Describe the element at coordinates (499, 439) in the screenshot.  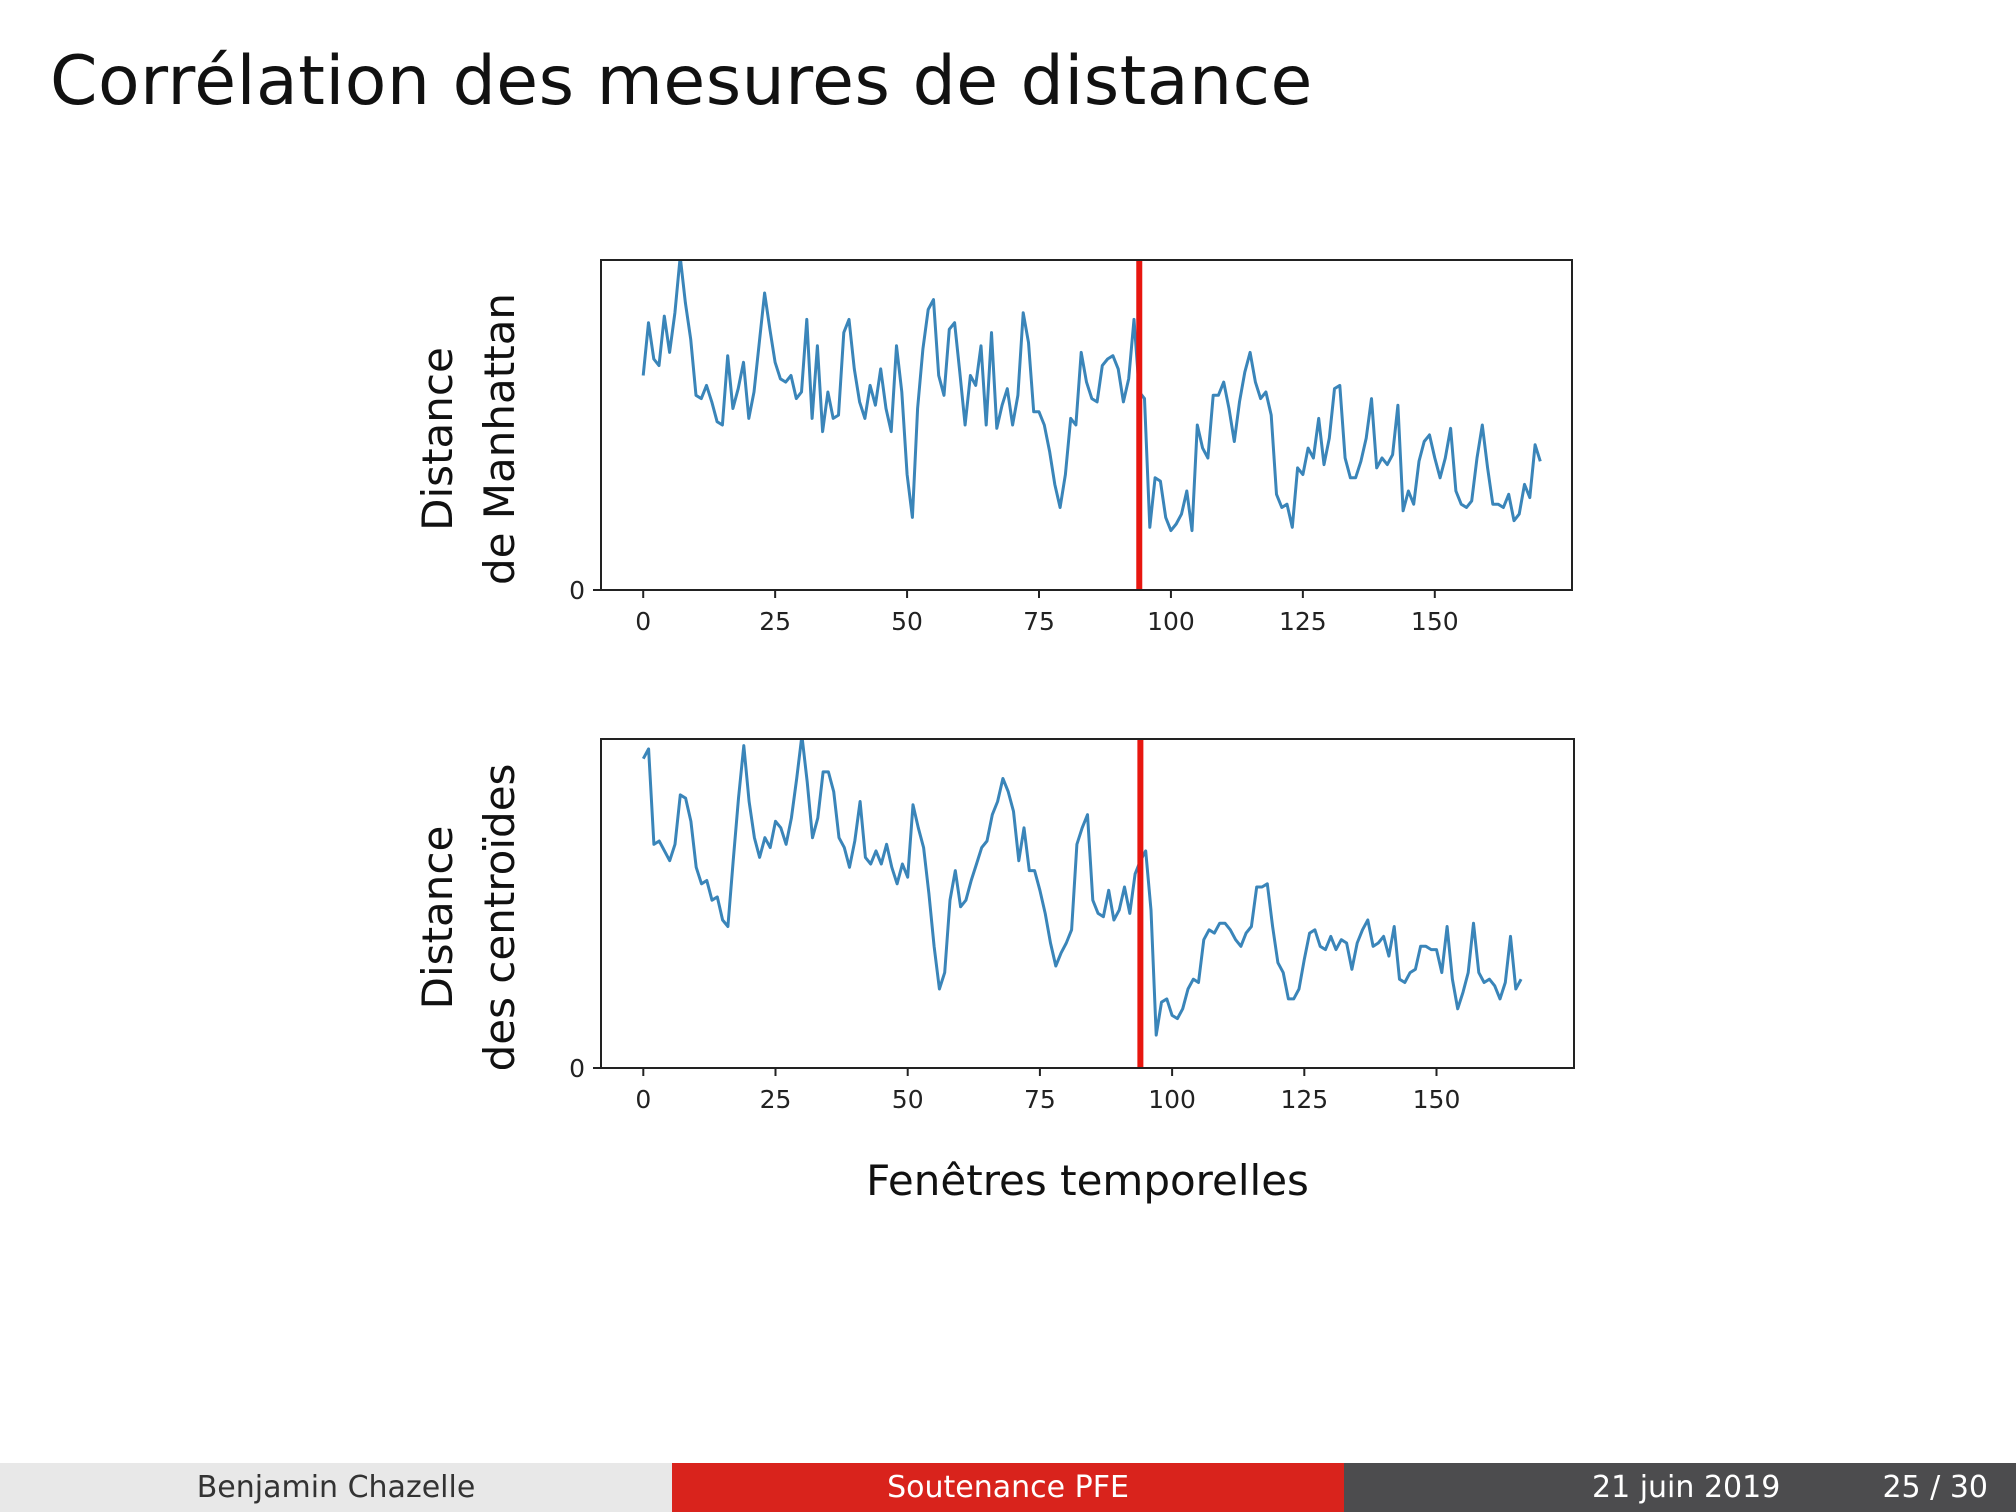
I see `y-axis-label: de Manhattan` at that location.